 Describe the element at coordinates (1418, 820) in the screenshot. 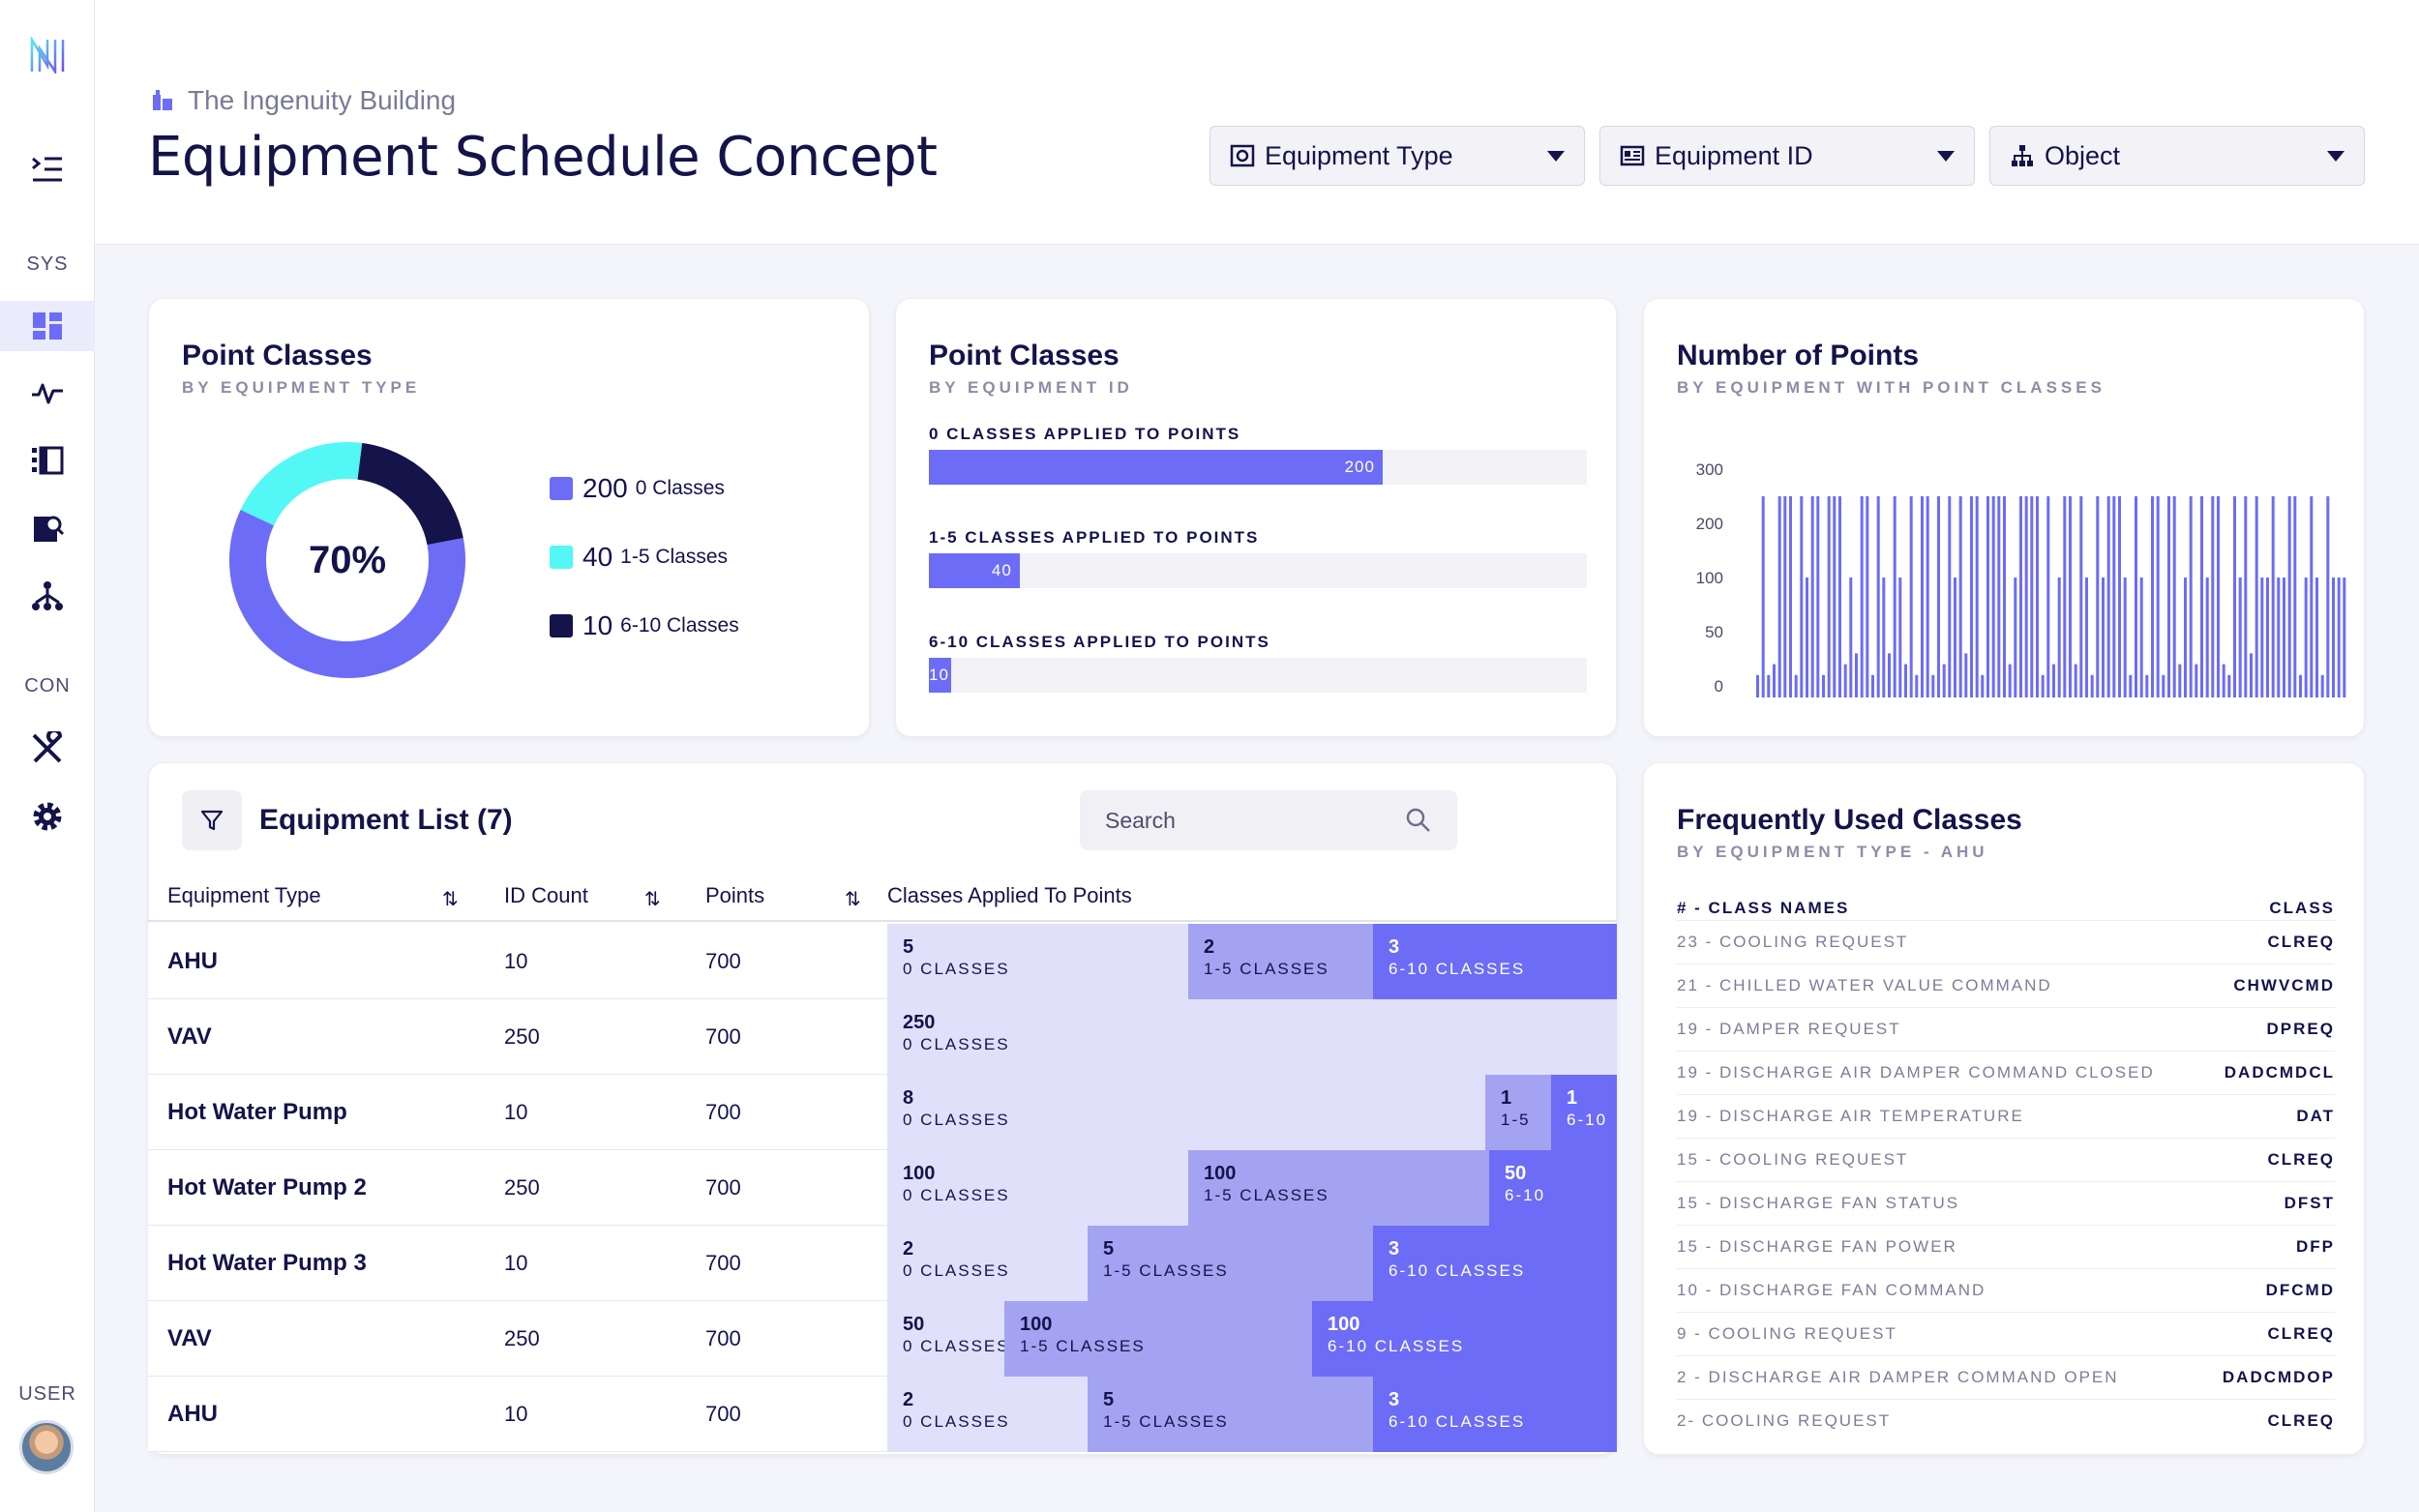

I see `search-icon` at that location.